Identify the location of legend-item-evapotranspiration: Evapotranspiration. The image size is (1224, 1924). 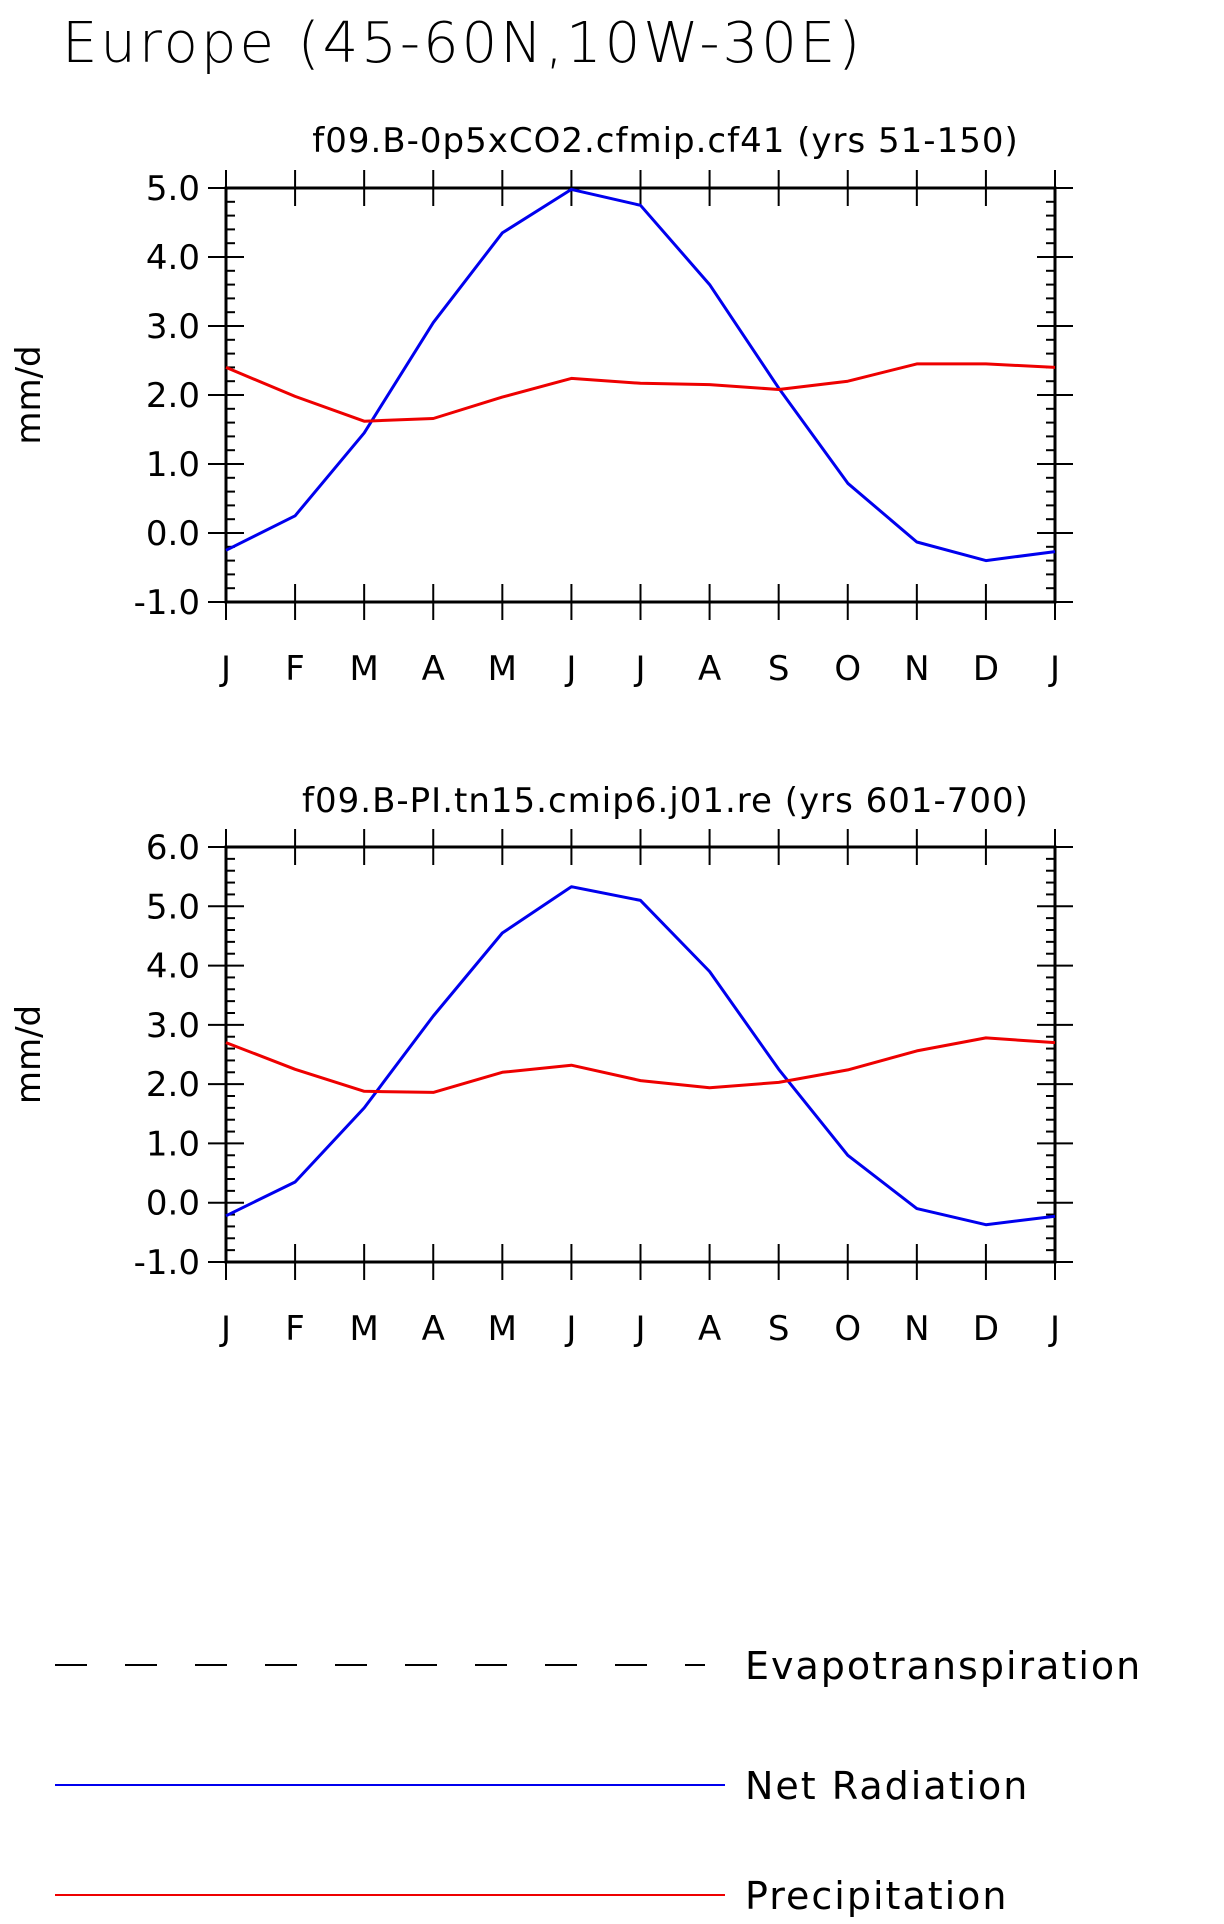
(598, 1666).